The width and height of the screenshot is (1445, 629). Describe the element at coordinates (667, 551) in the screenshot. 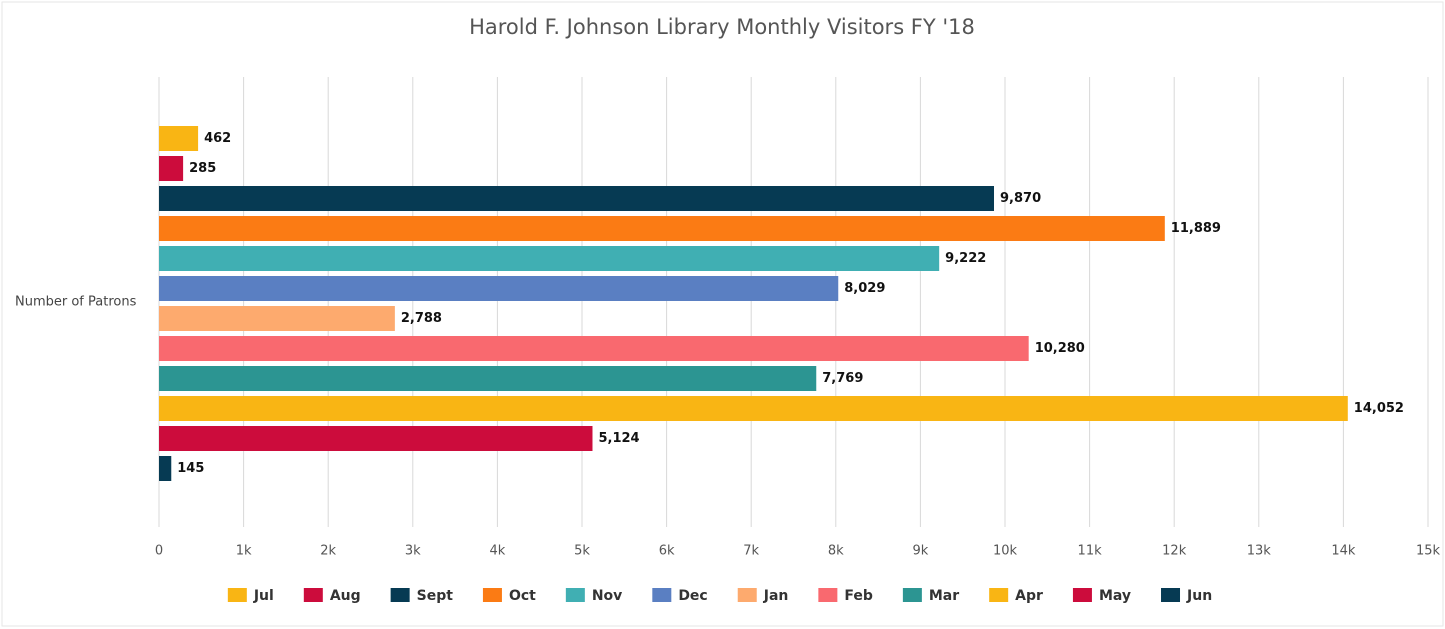

I see `x-tick-label: 6k` at that location.